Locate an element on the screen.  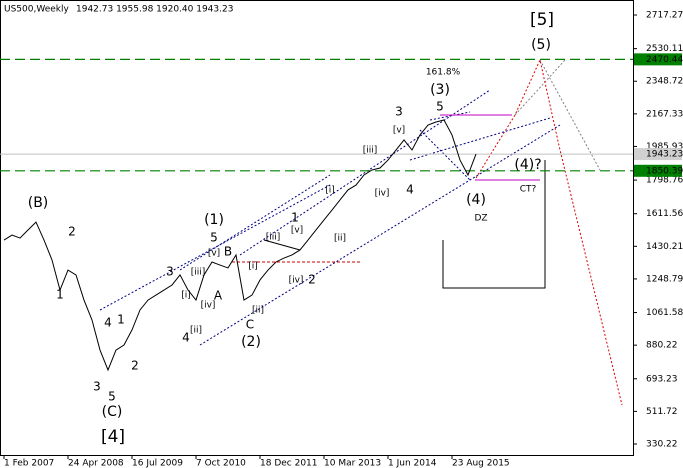
y-tick-label: 1611.56 is located at coordinates (664, 214).